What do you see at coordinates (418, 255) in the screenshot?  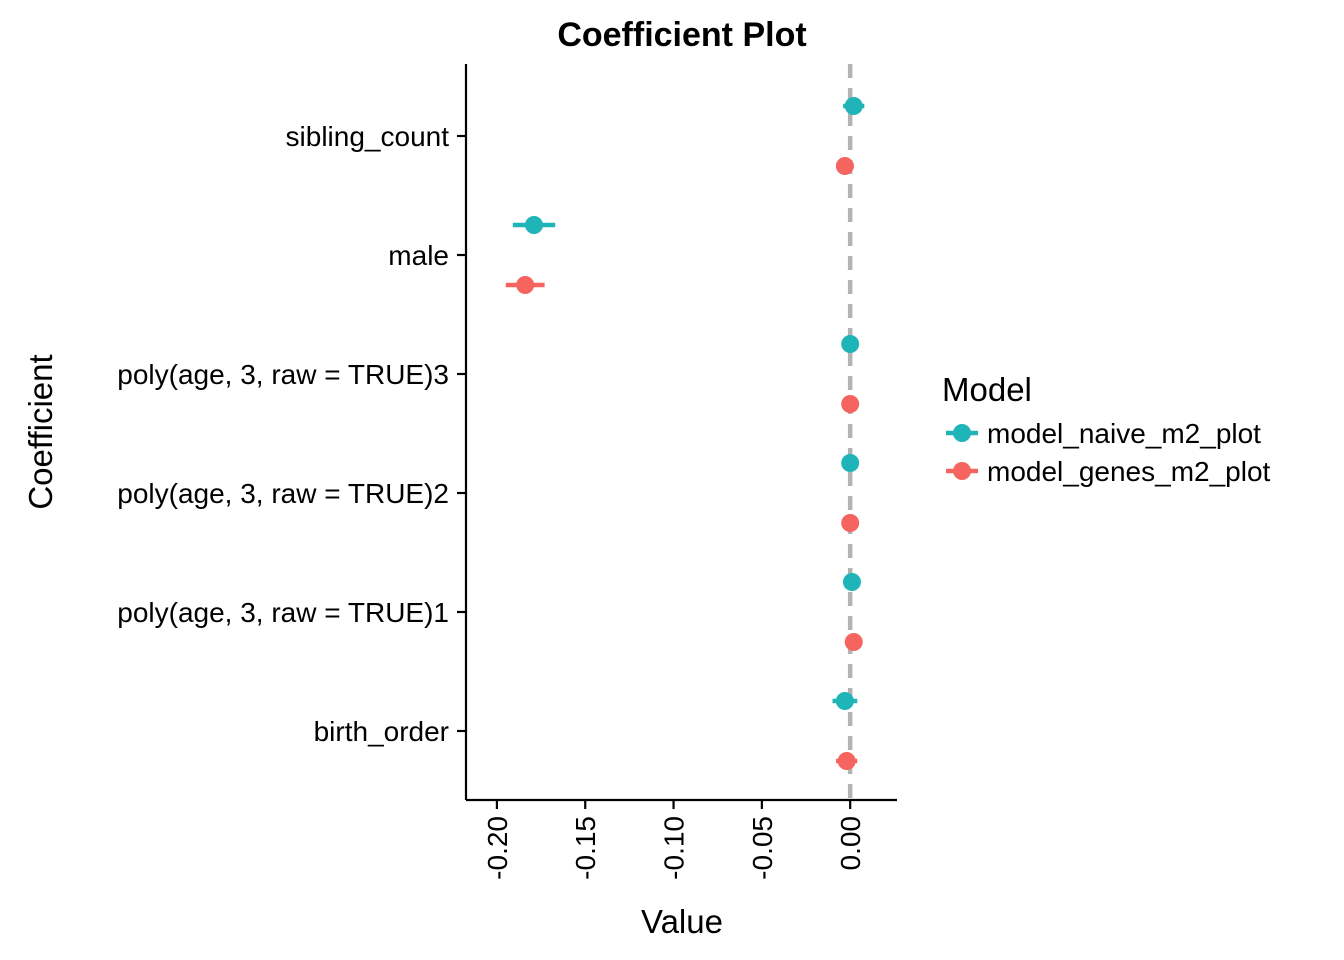 I see `y-tick-label: male` at bounding box center [418, 255].